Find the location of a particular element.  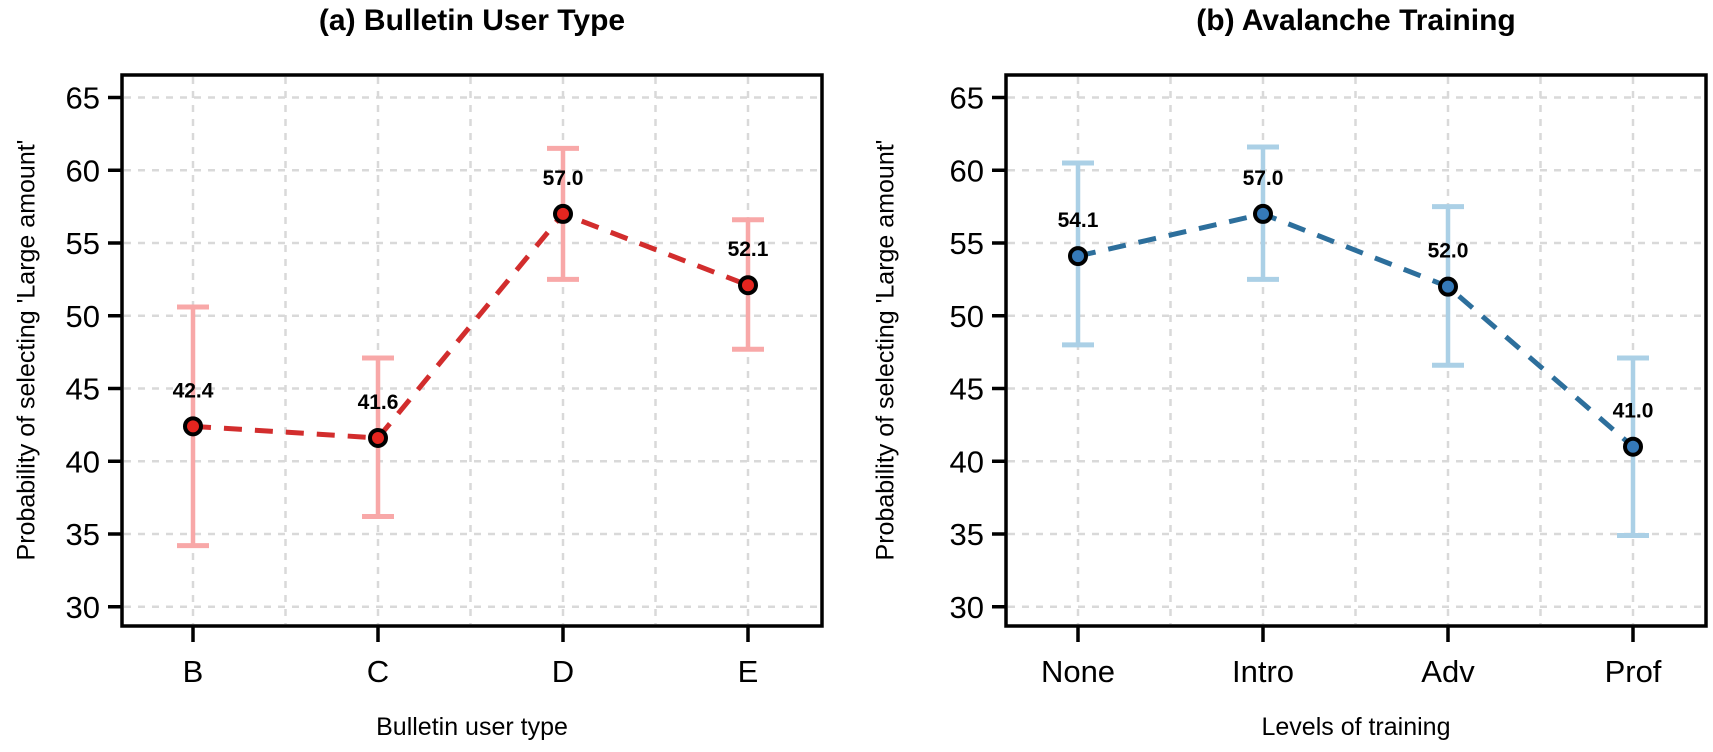

panel-a-x-axis-title: Bulletin user type is located at coordinates (472, 727).